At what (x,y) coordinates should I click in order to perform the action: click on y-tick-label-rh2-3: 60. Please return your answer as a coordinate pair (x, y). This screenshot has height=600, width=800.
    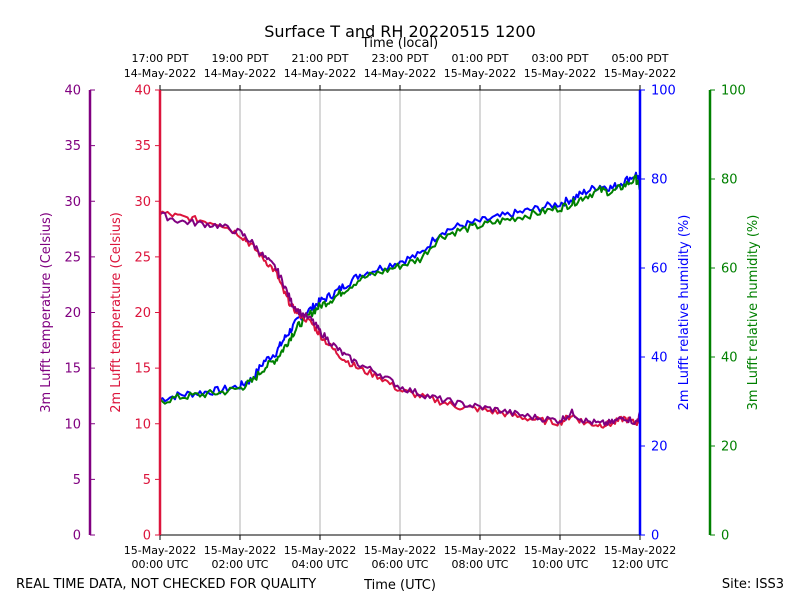
    Looking at the image, I should click on (659, 269).